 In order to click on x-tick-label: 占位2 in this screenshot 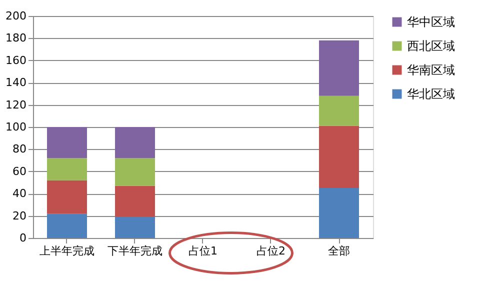, I will do `click(271, 251)`.